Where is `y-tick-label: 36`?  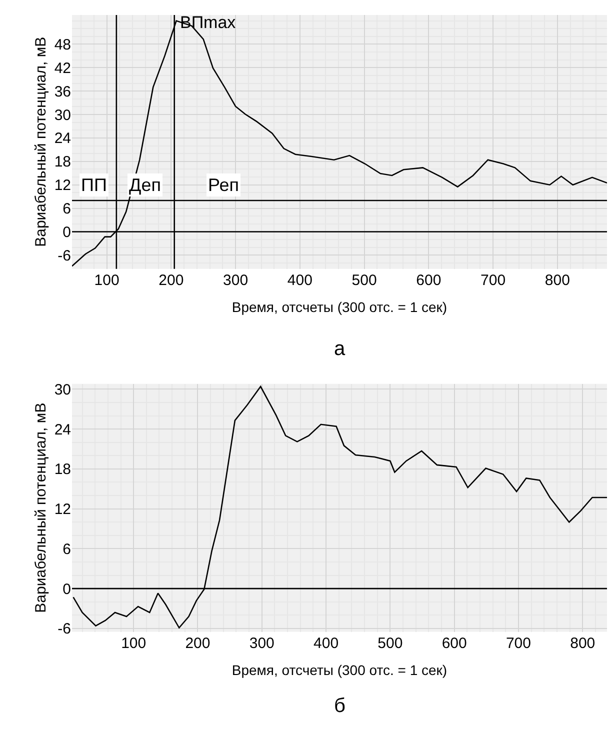
y-tick-label: 36 is located at coordinates (62, 91).